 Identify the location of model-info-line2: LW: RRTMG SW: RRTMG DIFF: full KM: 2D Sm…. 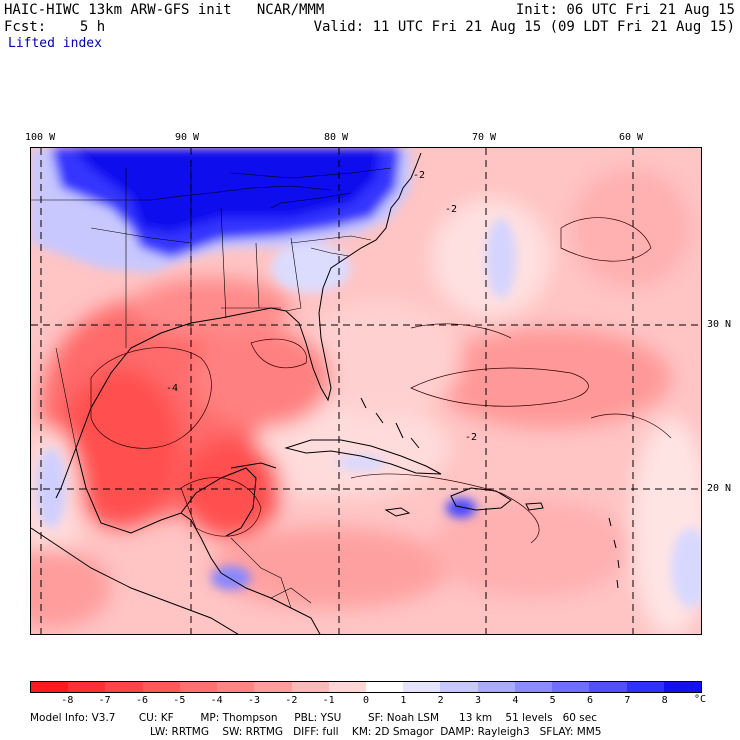
(376, 732).